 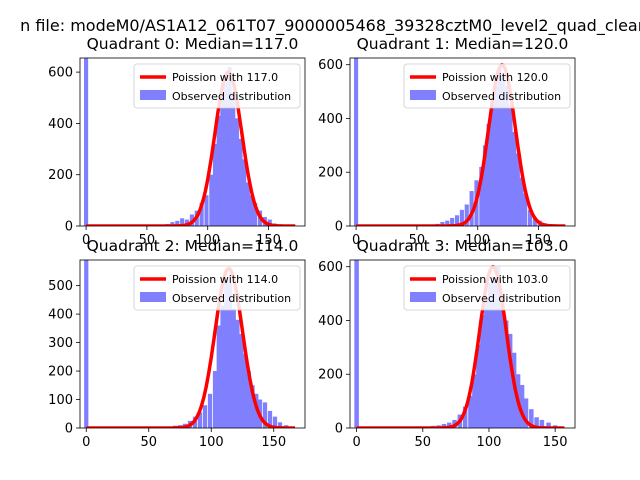 What do you see at coordinates (60, 400) in the screenshot?
I see `y-tick-label: 100` at bounding box center [60, 400].